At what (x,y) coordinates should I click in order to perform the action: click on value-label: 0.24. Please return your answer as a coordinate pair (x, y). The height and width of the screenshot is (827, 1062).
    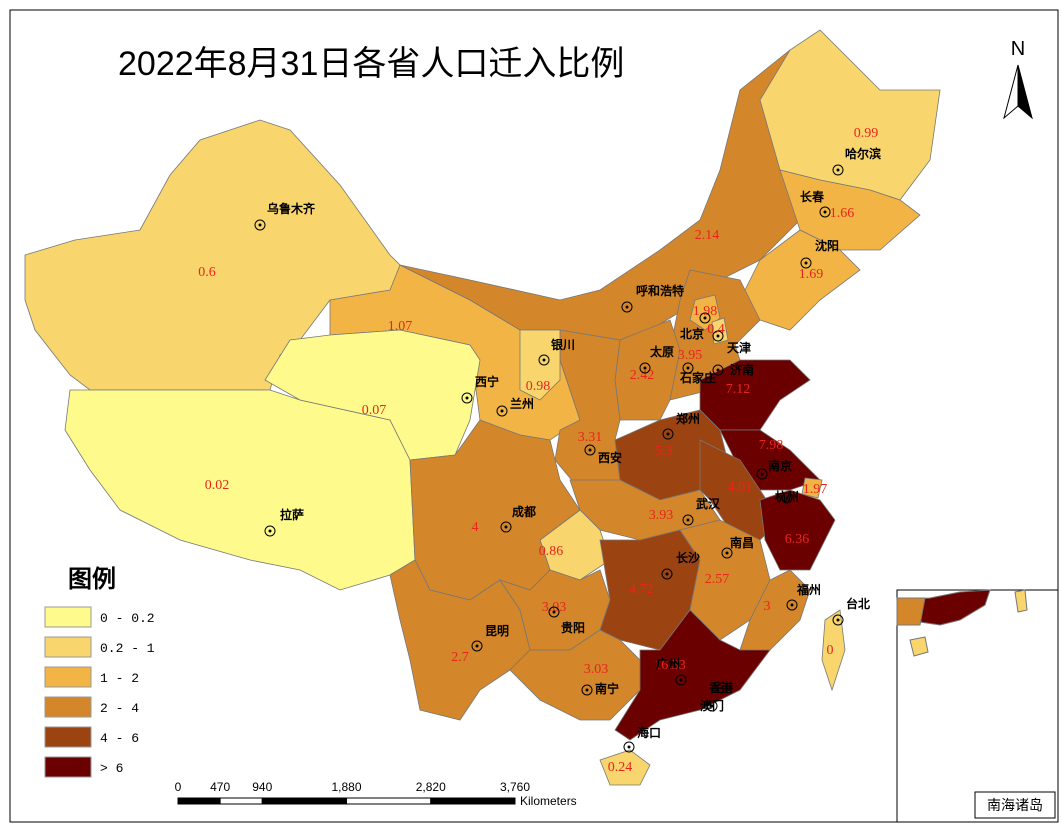
    Looking at the image, I should click on (620, 767).